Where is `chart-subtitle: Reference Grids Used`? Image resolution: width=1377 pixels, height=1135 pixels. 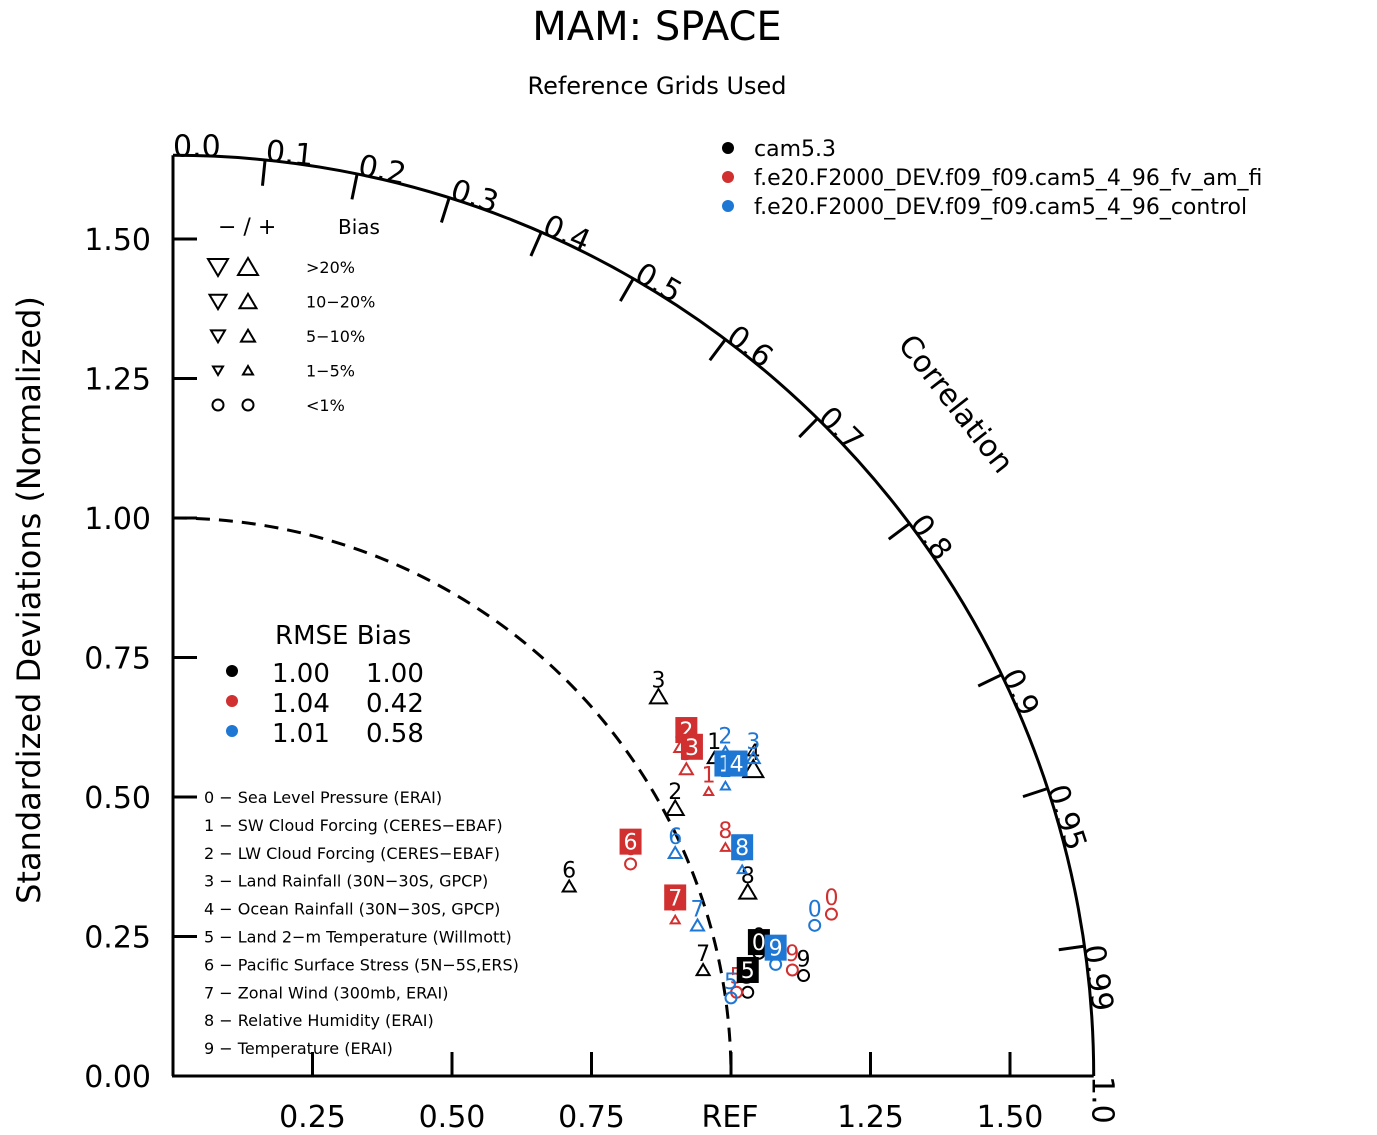 chart-subtitle: Reference Grids Used is located at coordinates (656, 86).